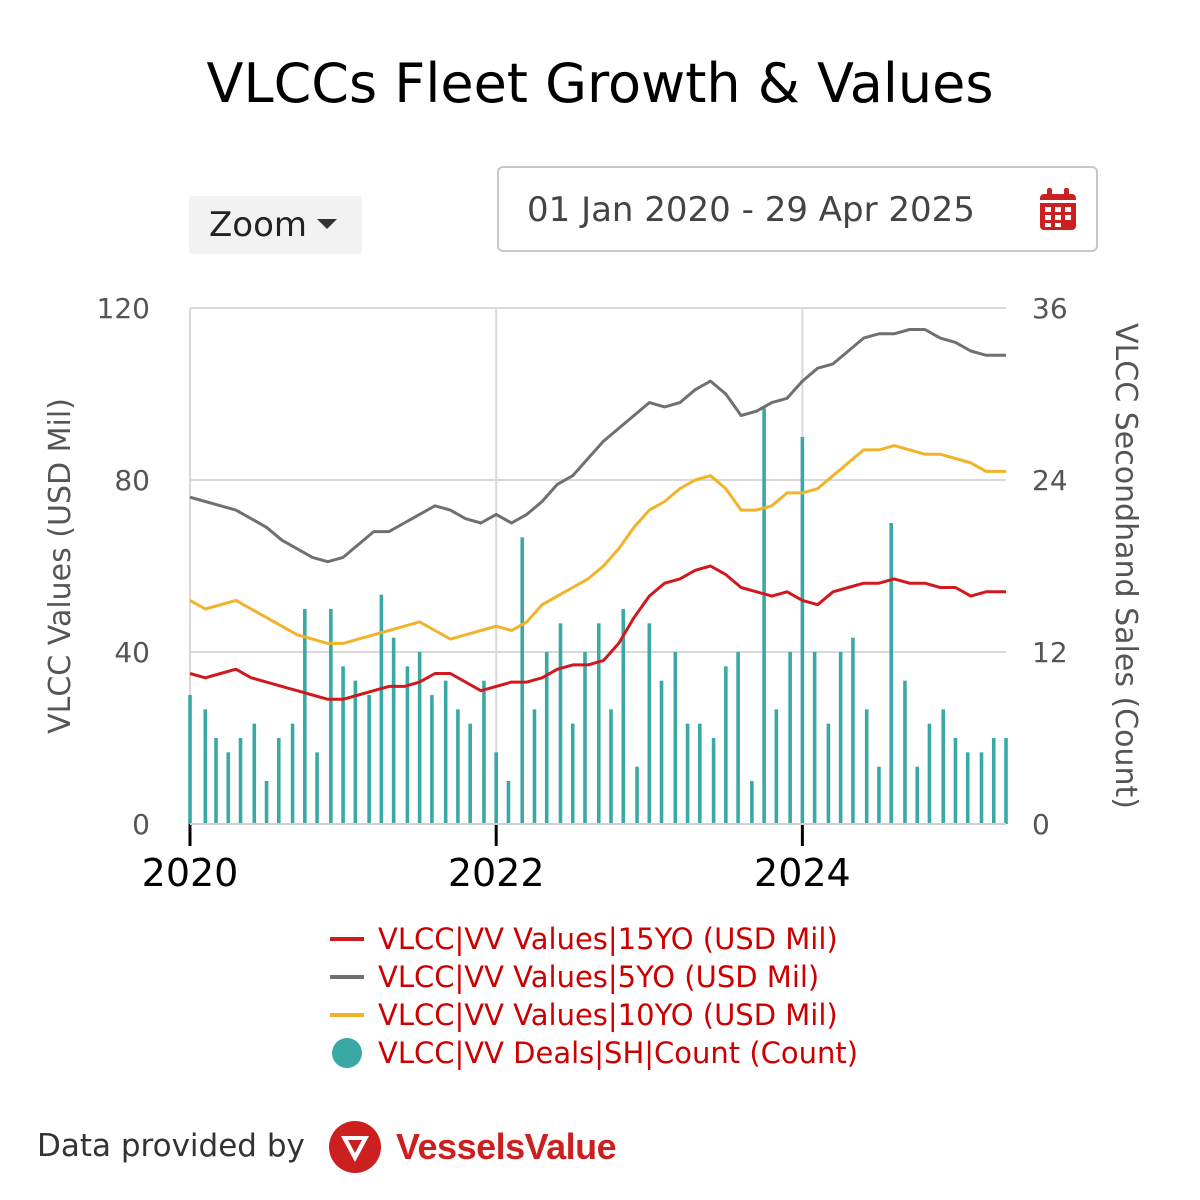 This screenshot has width=1200, height=1200. Describe the element at coordinates (1050, 308) in the screenshot. I see `y-right-tick-label: 36` at that location.